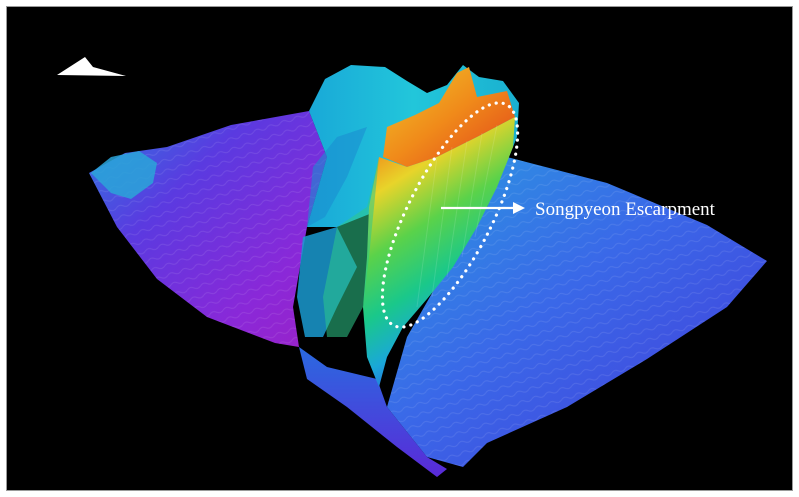 The image size is (799, 497). I want to click on escarpment-highlight, so click(450, 215).